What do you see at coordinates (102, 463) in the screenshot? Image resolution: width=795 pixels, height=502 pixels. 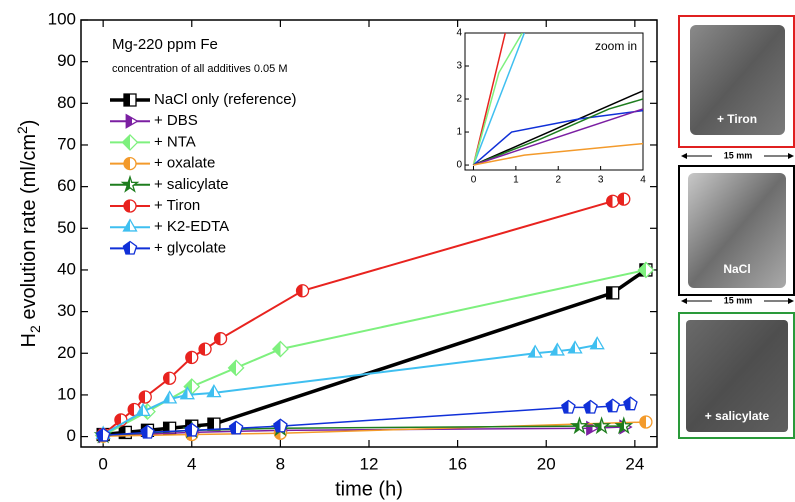 I see `x-tick-label: 0` at bounding box center [102, 463].